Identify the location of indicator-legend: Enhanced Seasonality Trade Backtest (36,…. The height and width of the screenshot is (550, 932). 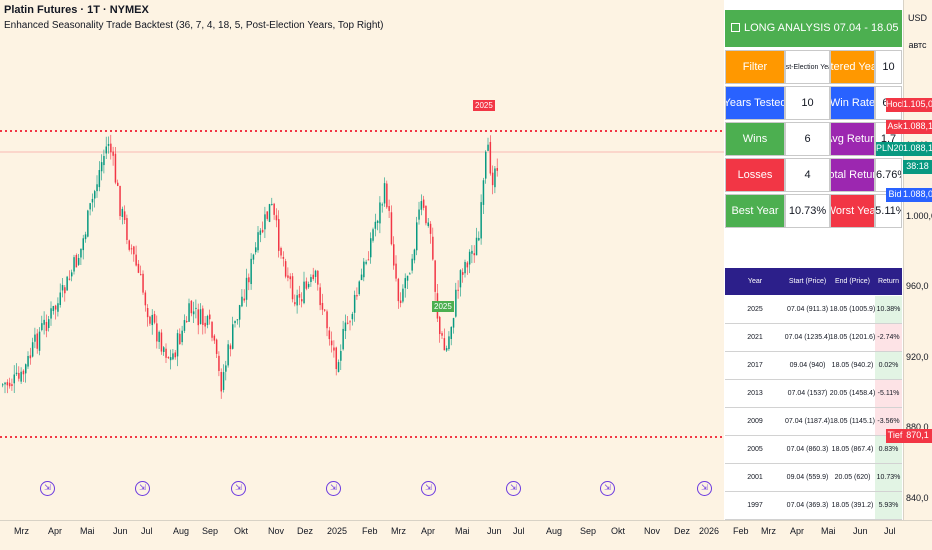
(194, 25).